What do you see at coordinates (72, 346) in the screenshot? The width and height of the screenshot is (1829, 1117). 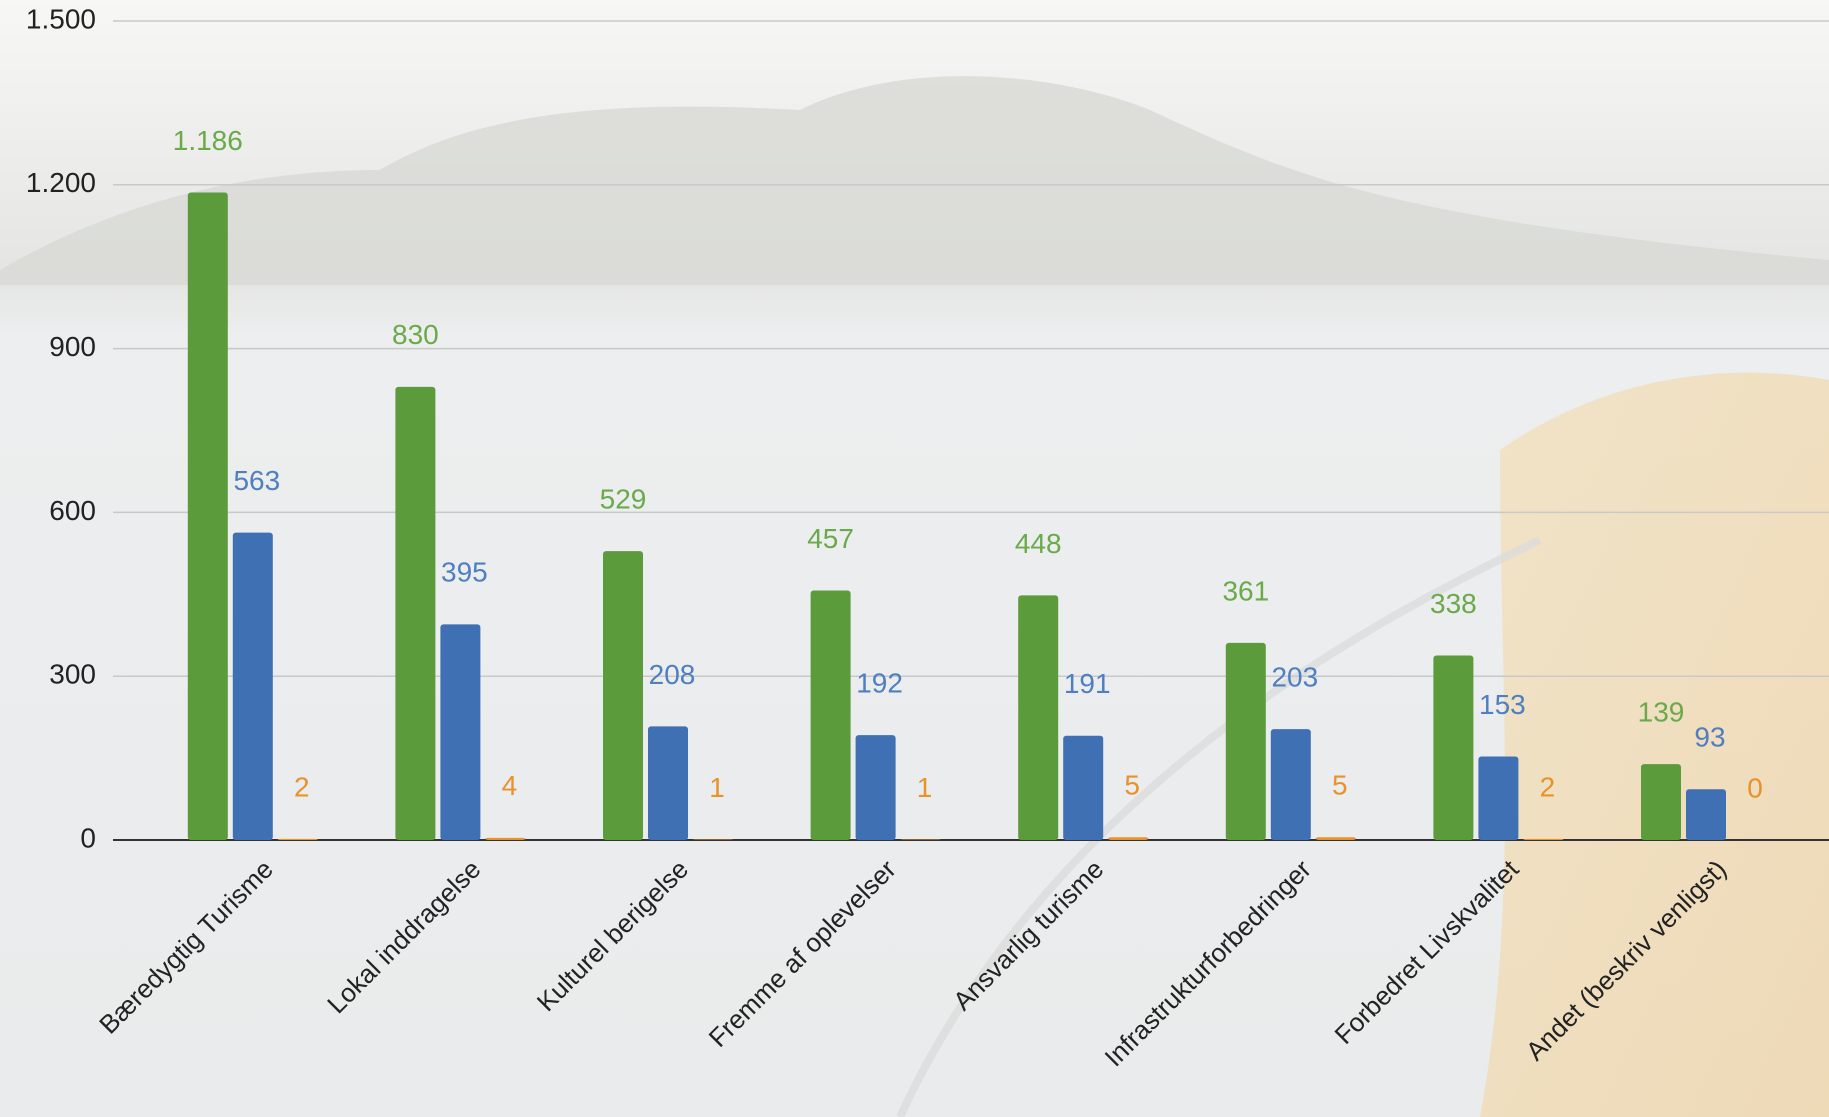 I see `y-tick-label: 900` at bounding box center [72, 346].